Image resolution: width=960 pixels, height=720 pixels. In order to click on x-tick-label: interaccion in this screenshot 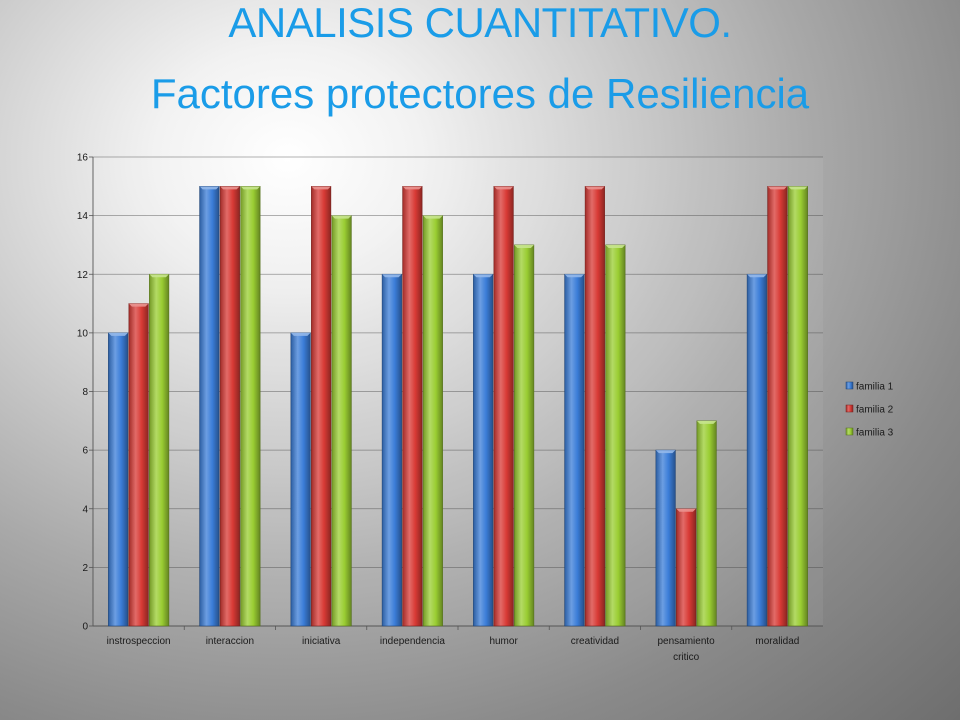, I will do `click(230, 641)`.